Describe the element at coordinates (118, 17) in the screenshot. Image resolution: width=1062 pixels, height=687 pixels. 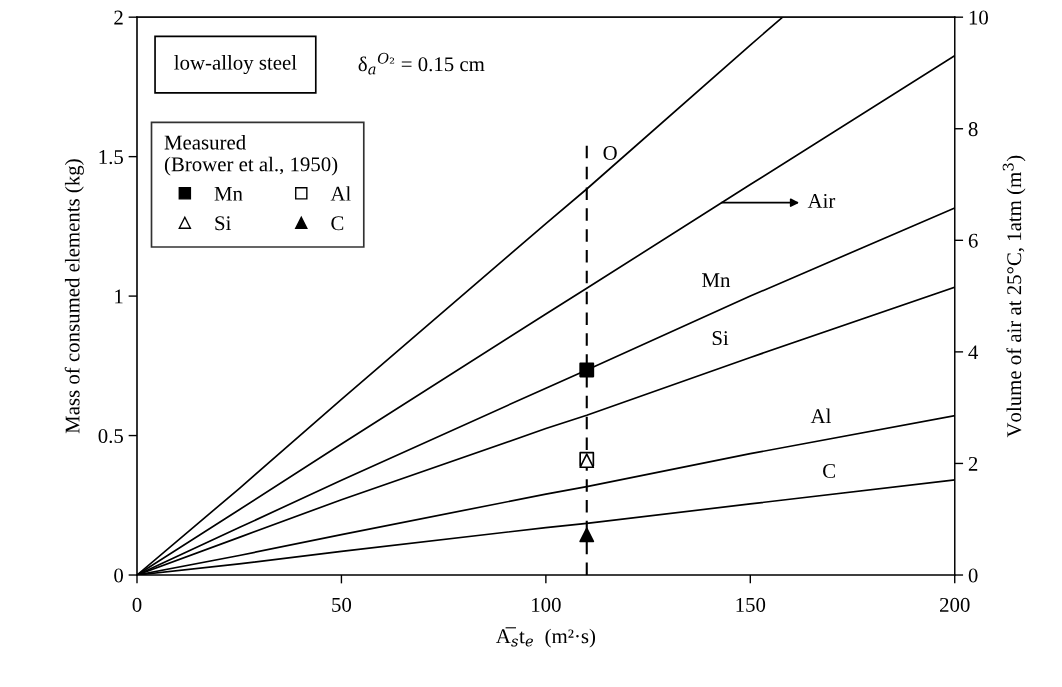
I see `y-tick-label: 2` at that location.